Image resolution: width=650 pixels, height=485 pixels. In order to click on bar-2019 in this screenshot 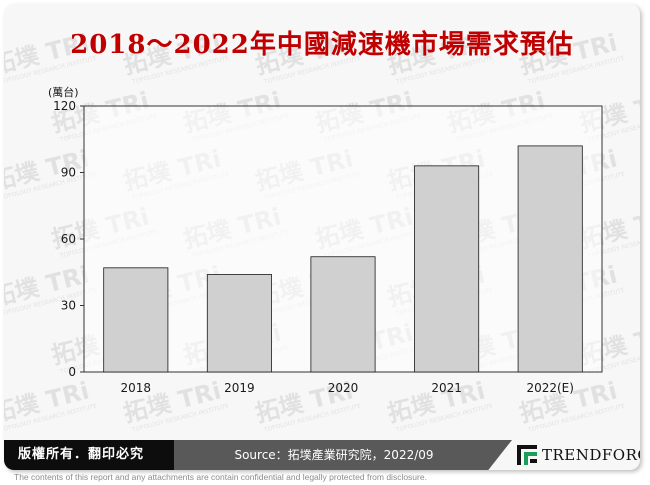, I will do `click(239, 323)`.